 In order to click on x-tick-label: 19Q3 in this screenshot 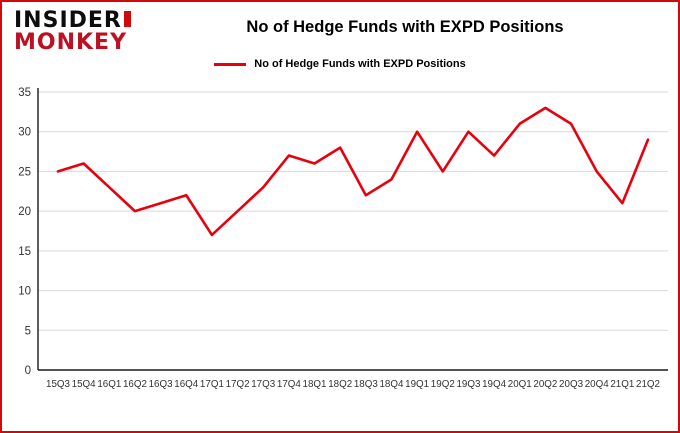, I will do `click(468, 384)`.